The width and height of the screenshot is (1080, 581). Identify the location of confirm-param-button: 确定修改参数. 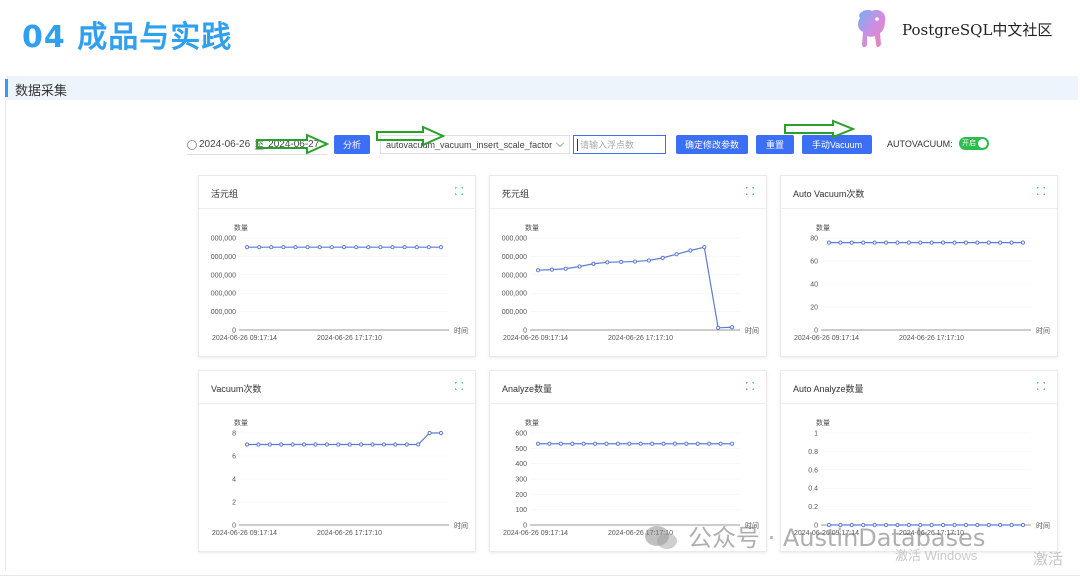
(712, 144).